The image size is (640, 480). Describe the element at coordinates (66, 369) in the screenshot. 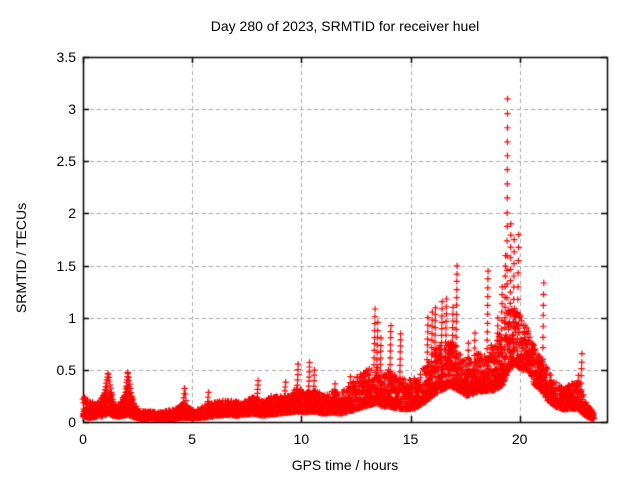

I see `y-tick-label: 0.5` at that location.